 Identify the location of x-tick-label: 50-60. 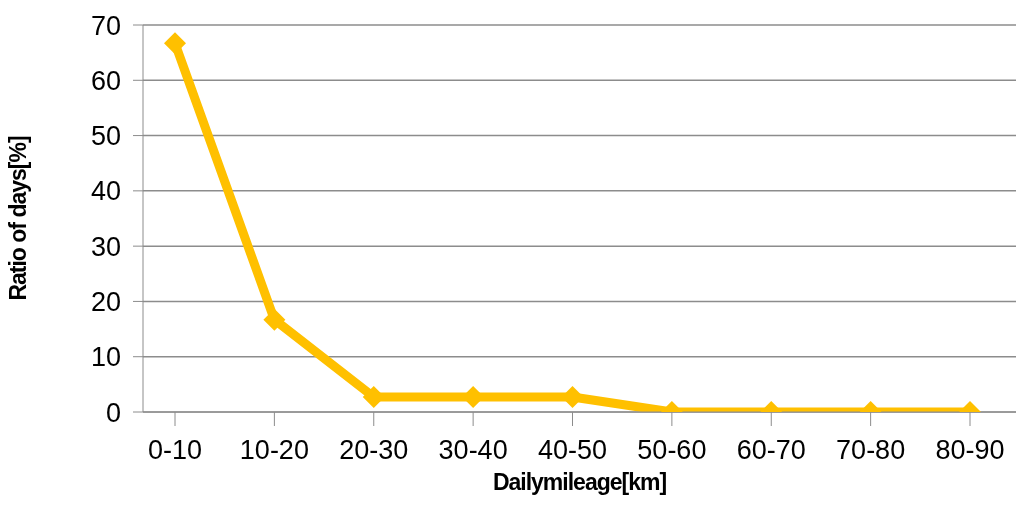
(672, 450).